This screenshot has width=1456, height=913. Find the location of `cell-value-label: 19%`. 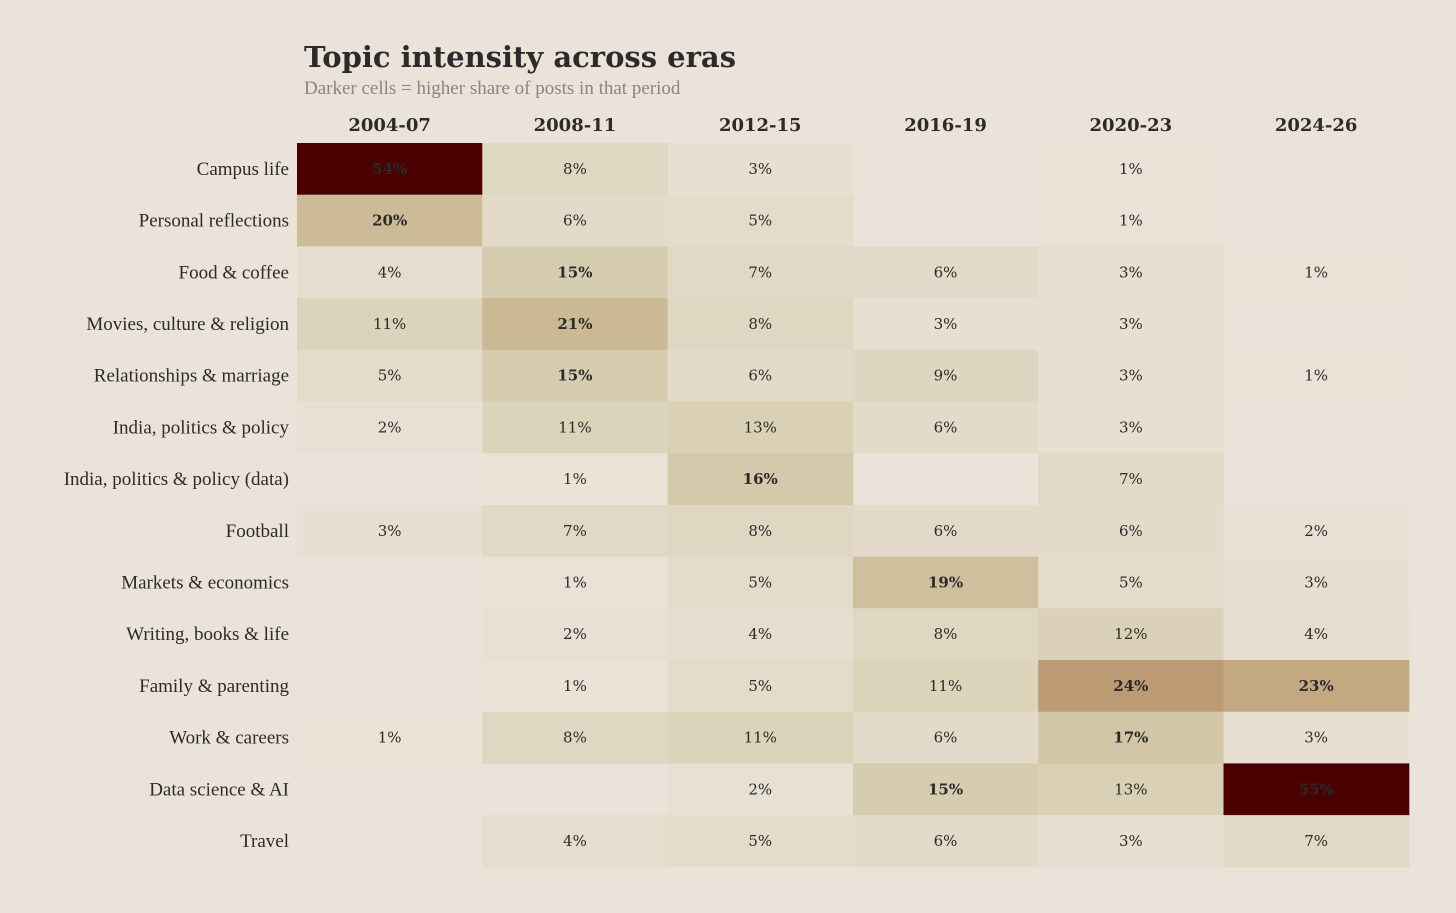

cell-value-label: 19% is located at coordinates (945, 582).